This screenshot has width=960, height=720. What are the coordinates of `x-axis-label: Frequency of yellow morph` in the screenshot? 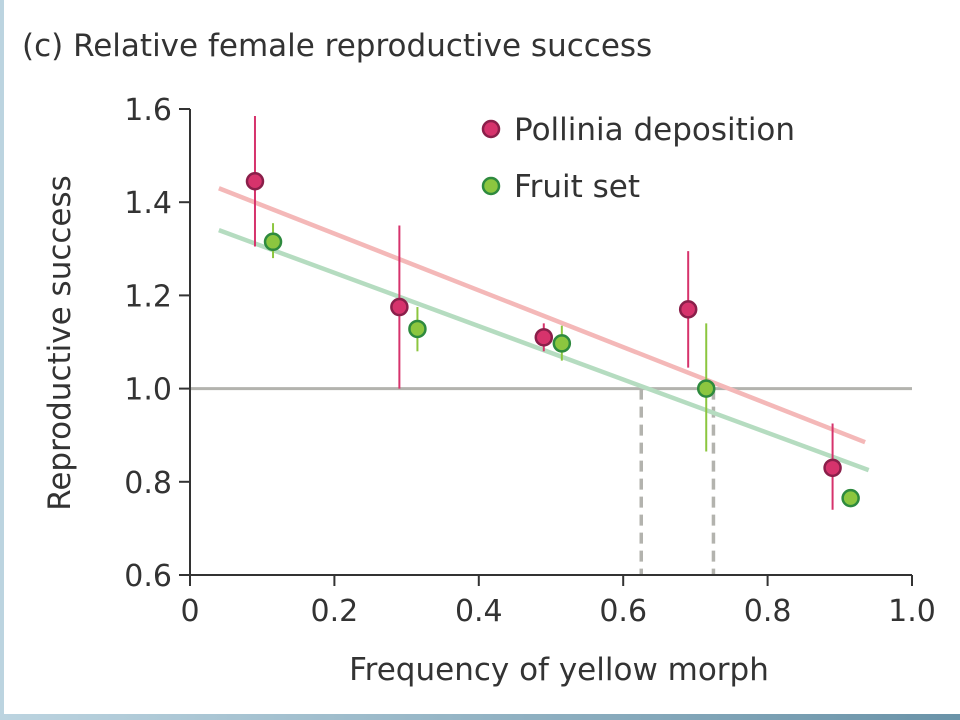 It's located at (559, 670).